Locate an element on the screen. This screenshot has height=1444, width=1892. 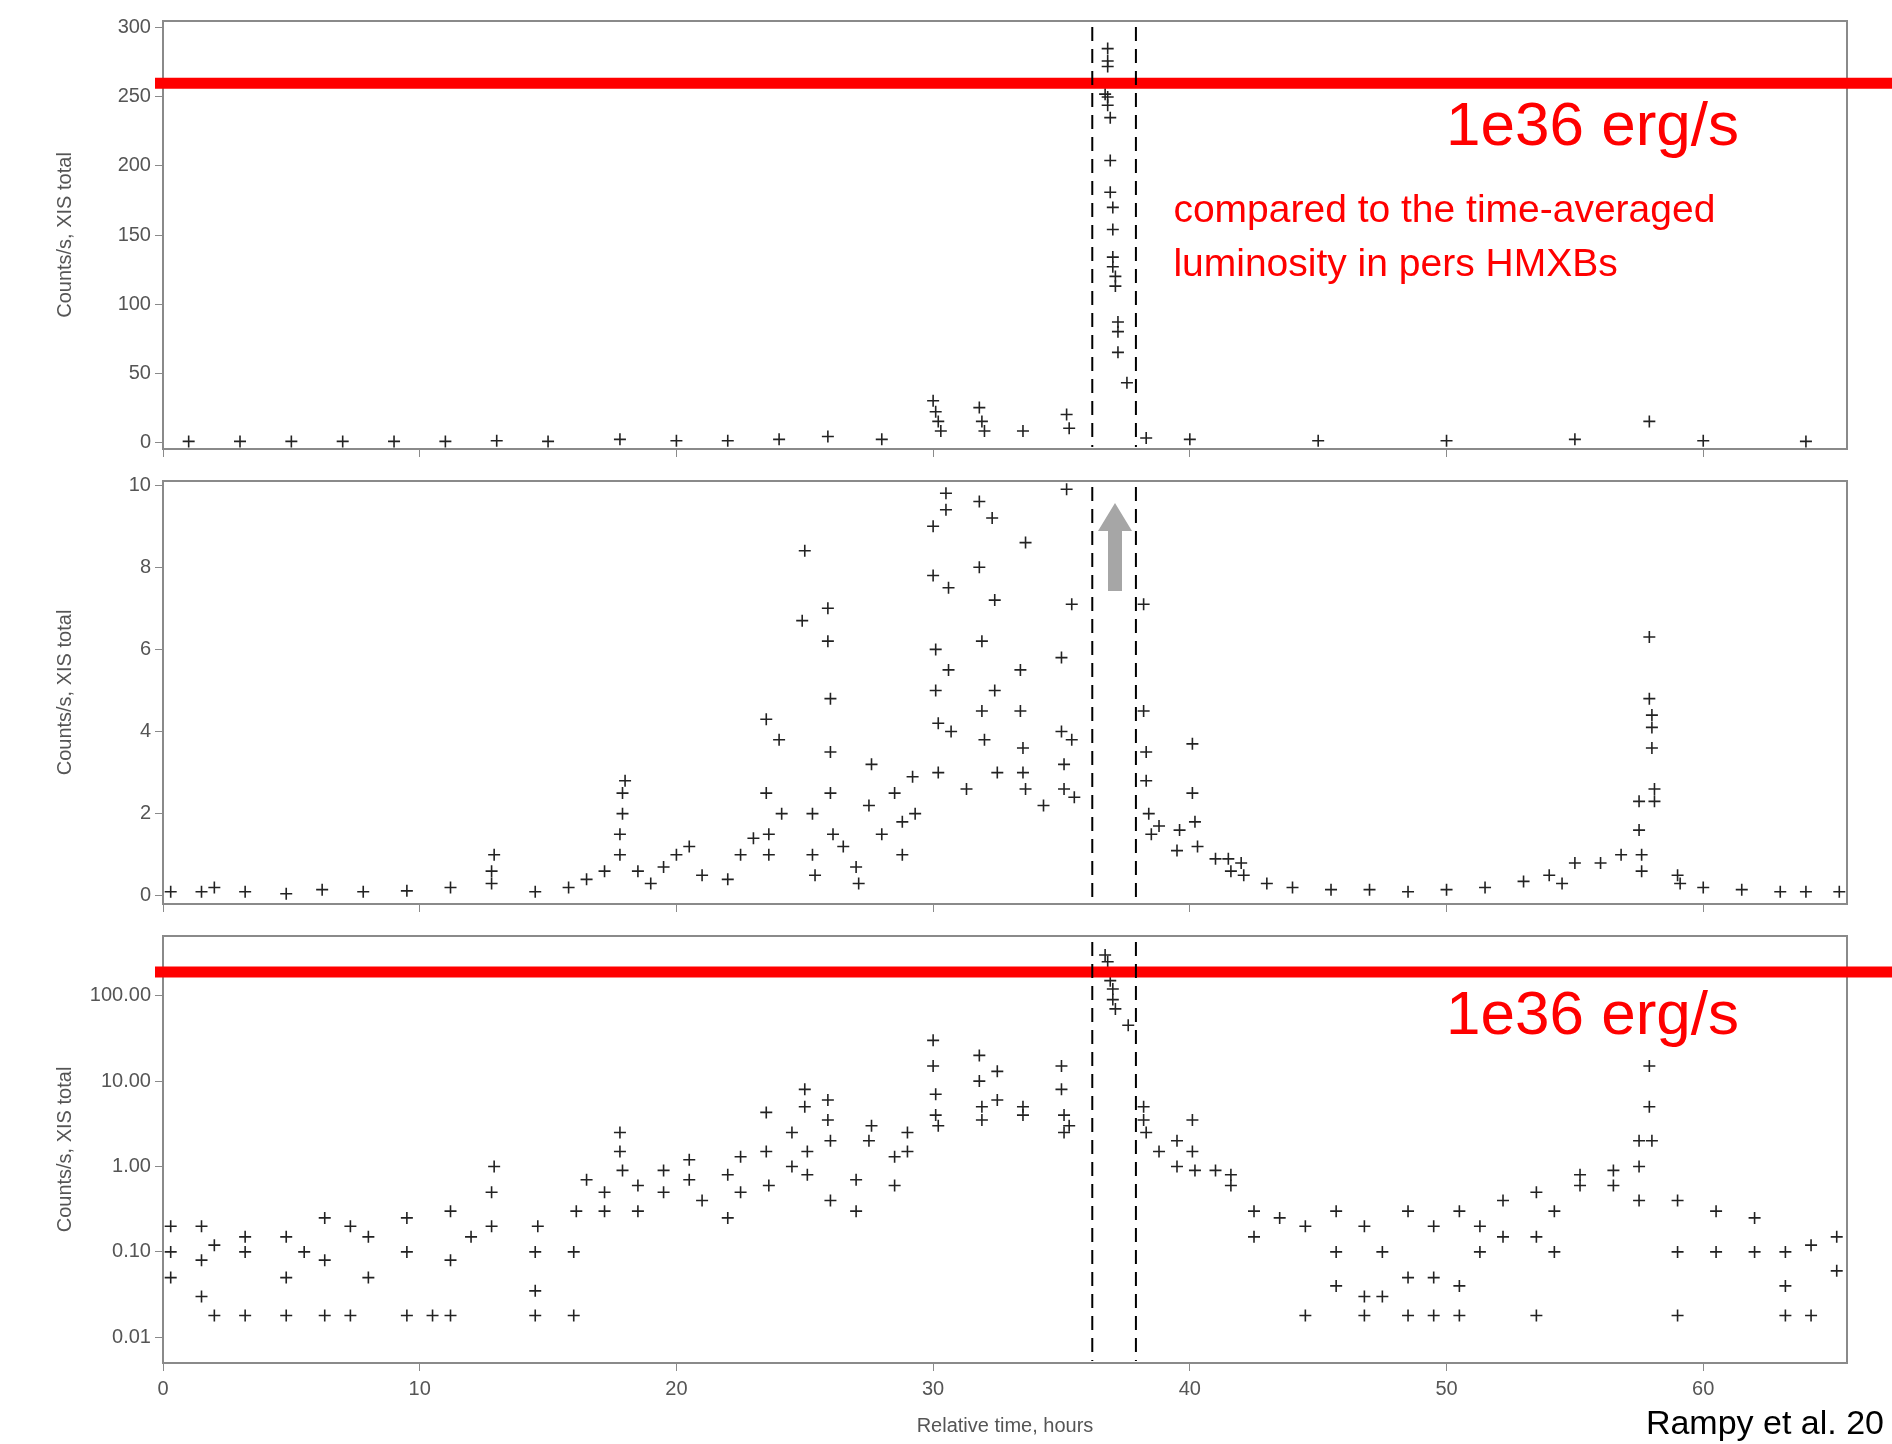
y-tick-label: 300 is located at coordinates (134, 26).